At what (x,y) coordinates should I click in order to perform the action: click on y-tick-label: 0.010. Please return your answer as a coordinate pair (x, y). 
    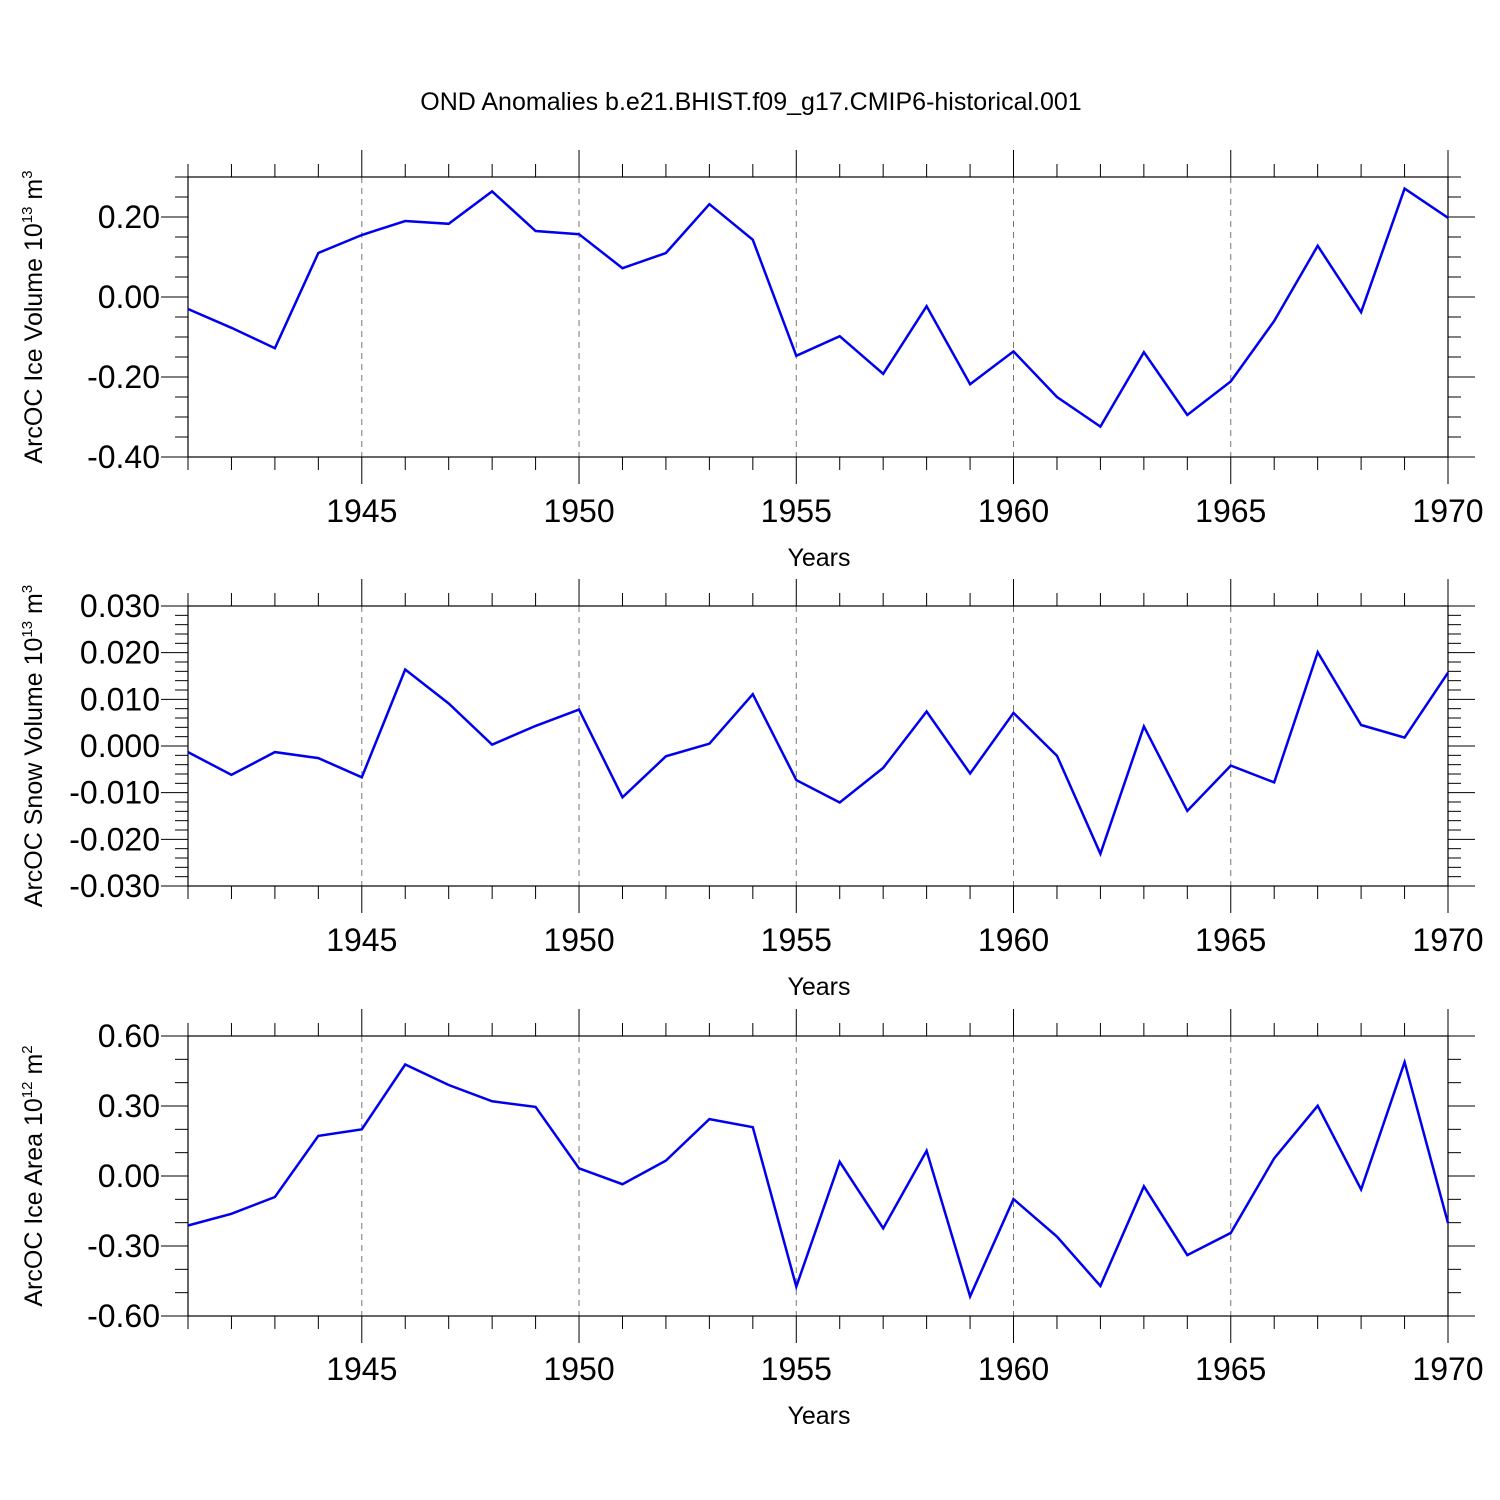
    Looking at the image, I should click on (120, 699).